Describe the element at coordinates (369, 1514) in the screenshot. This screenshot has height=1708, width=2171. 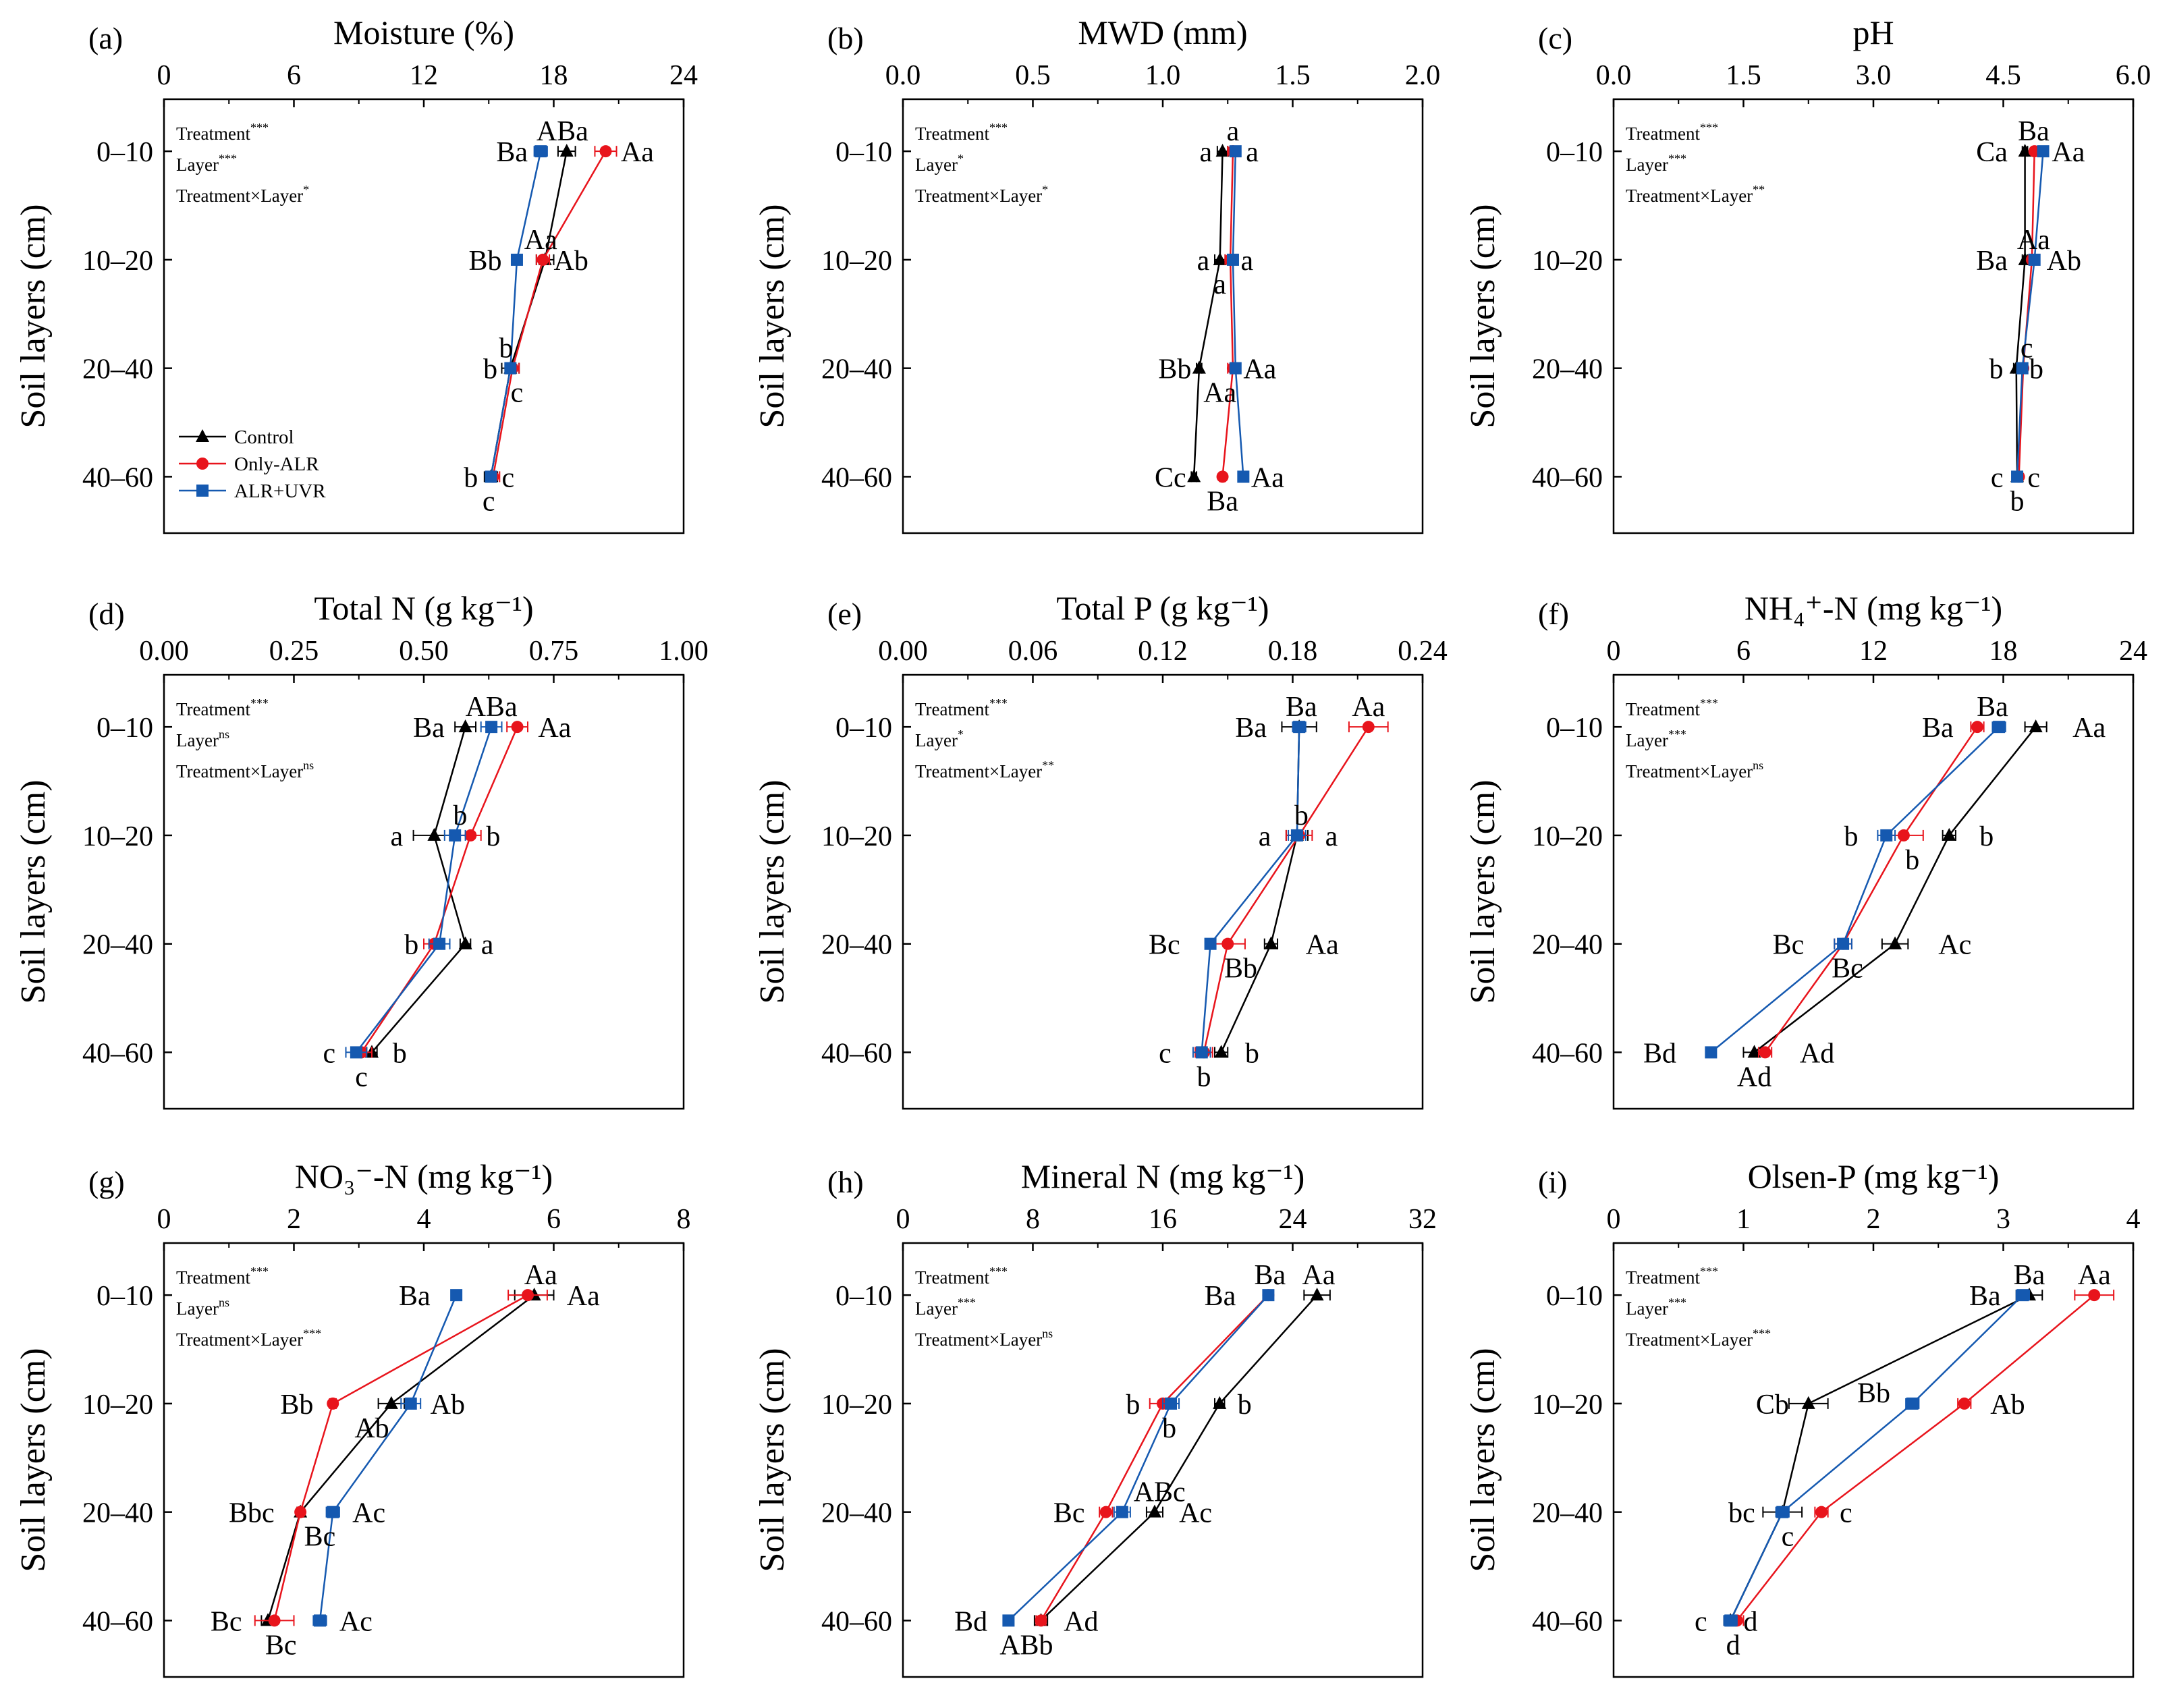
I see `significance-letter: Ac` at that location.